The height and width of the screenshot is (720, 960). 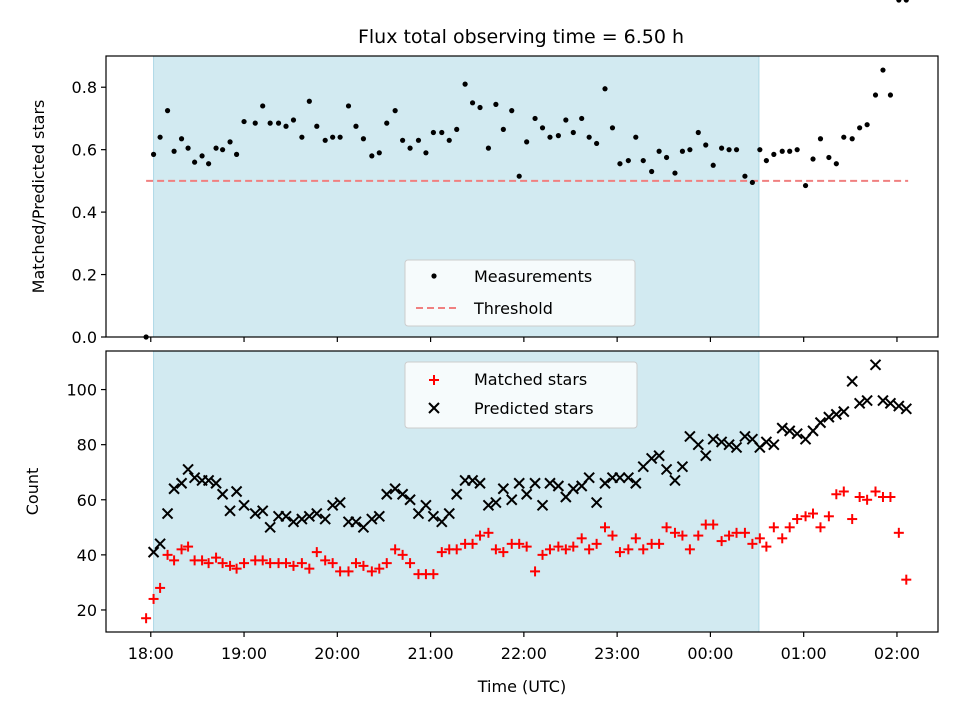 What do you see at coordinates (84, 87) in the screenshot?
I see `top-y-tick-label: 0.8` at bounding box center [84, 87].